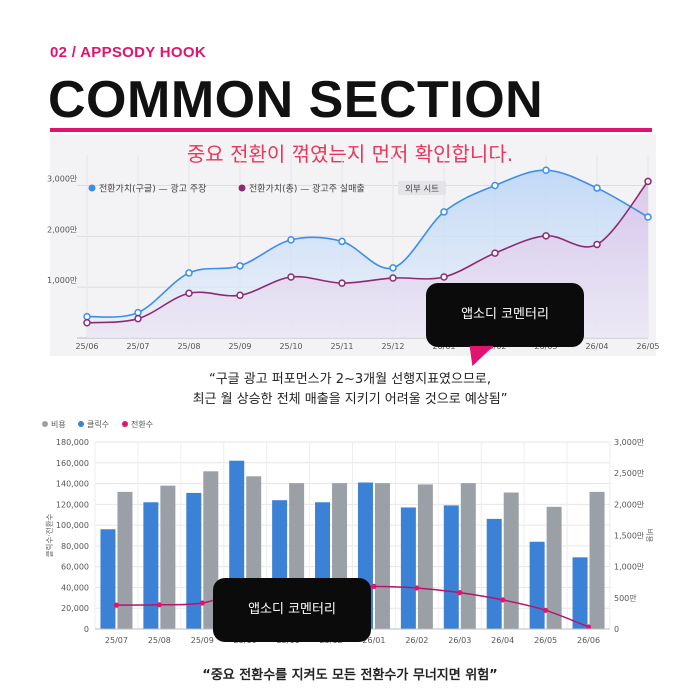  What do you see at coordinates (142, 424) in the screenshot?
I see `chart2-legend-label: 전환수` at bounding box center [142, 424].